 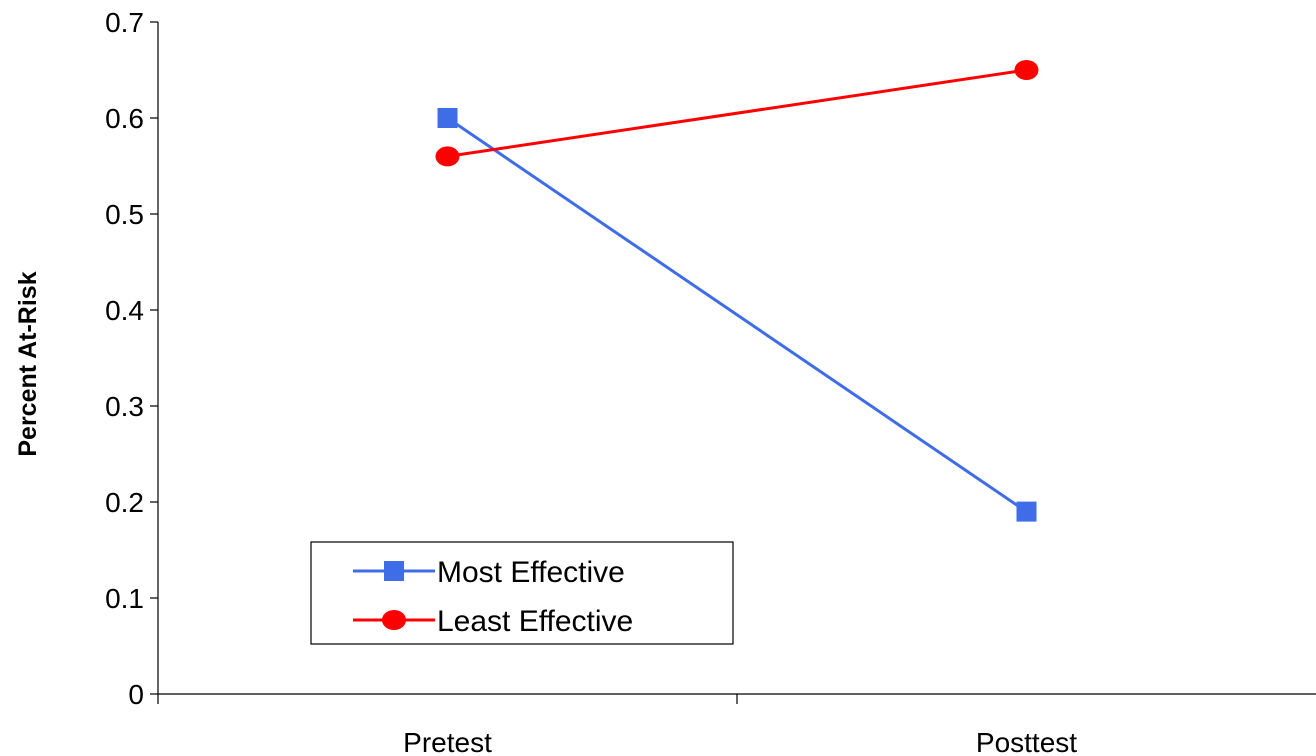 What do you see at coordinates (124, 22) in the screenshot?
I see `y-tick-label: 0.7` at bounding box center [124, 22].